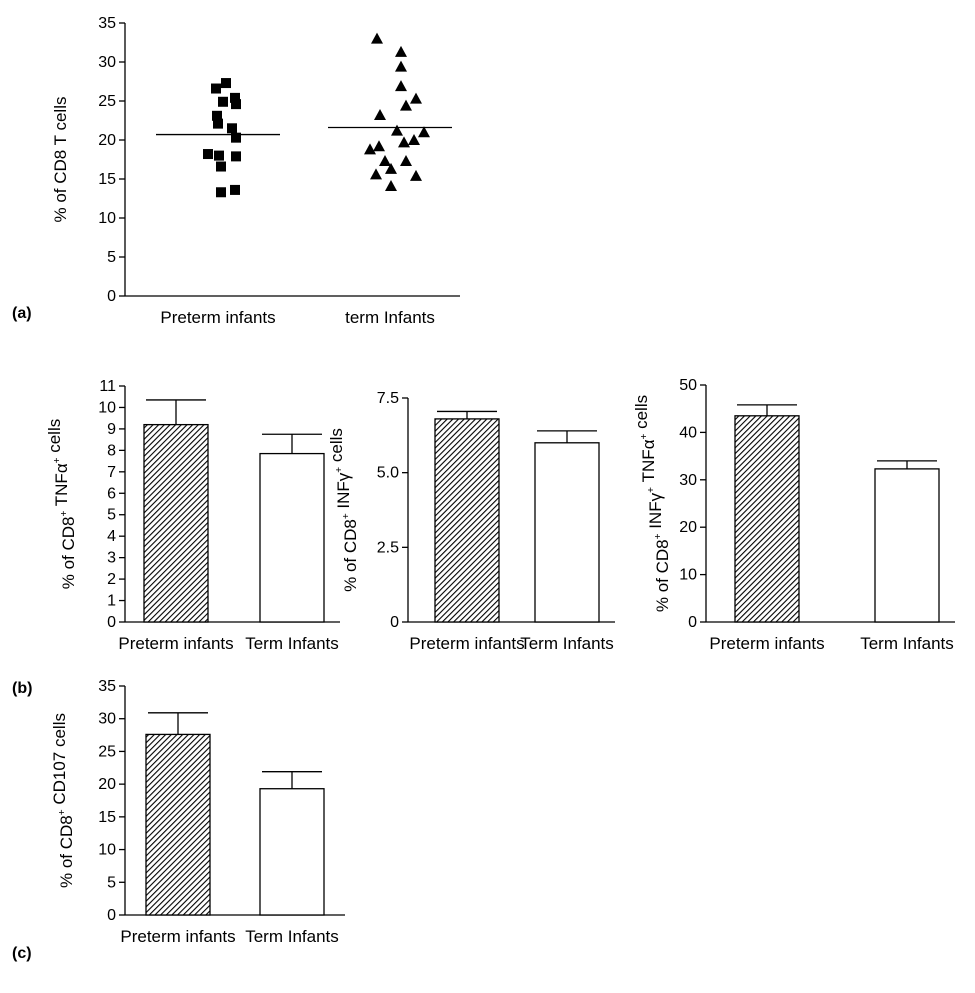 The height and width of the screenshot is (993, 975). What do you see at coordinates (61, 504) in the screenshot?
I see `y-axis-label: % of CD8+ TNFα+ cells` at bounding box center [61, 504].